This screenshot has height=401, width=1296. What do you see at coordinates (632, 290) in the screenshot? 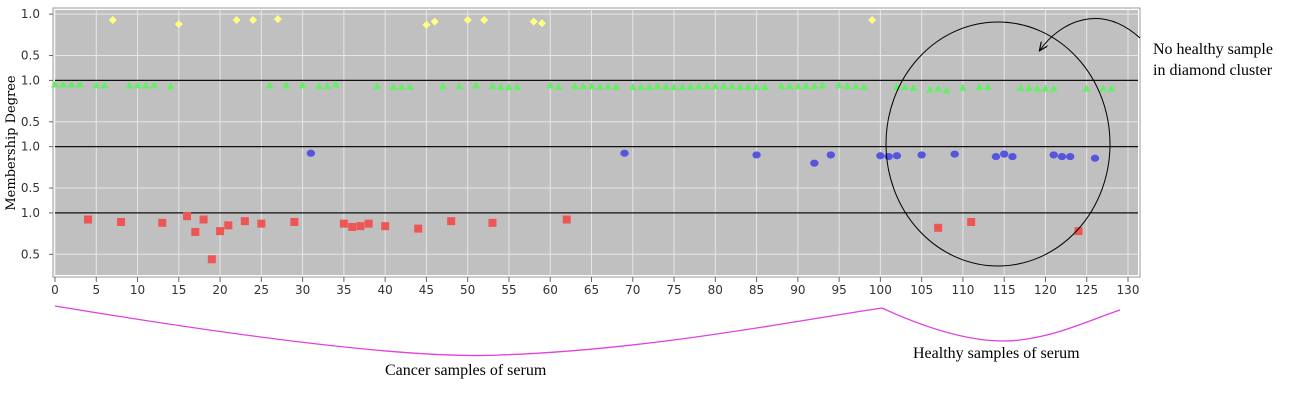
I see `x-tick-label: 70` at bounding box center [632, 290].